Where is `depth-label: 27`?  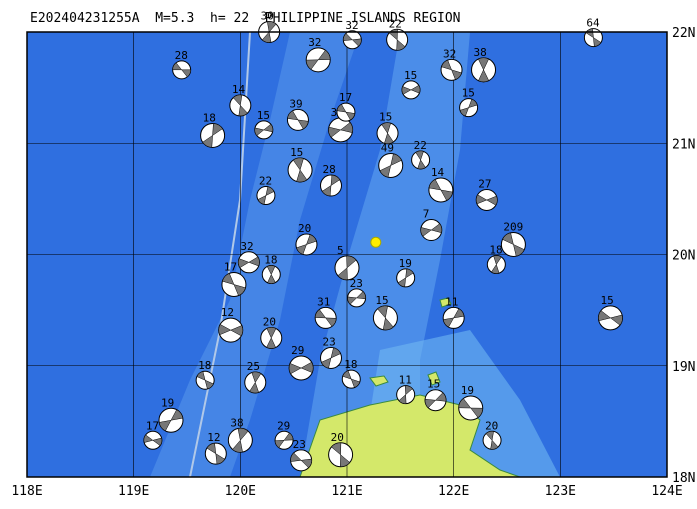
depth-label: 27 is located at coordinates (484, 183).